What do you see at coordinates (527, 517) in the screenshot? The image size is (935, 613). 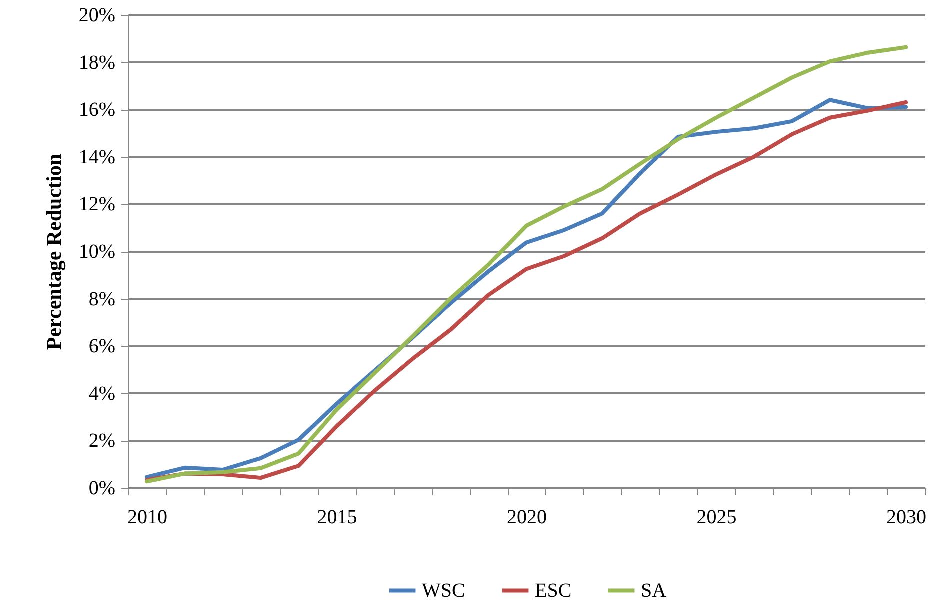 I see `x-tick-label: 2020` at bounding box center [527, 517].